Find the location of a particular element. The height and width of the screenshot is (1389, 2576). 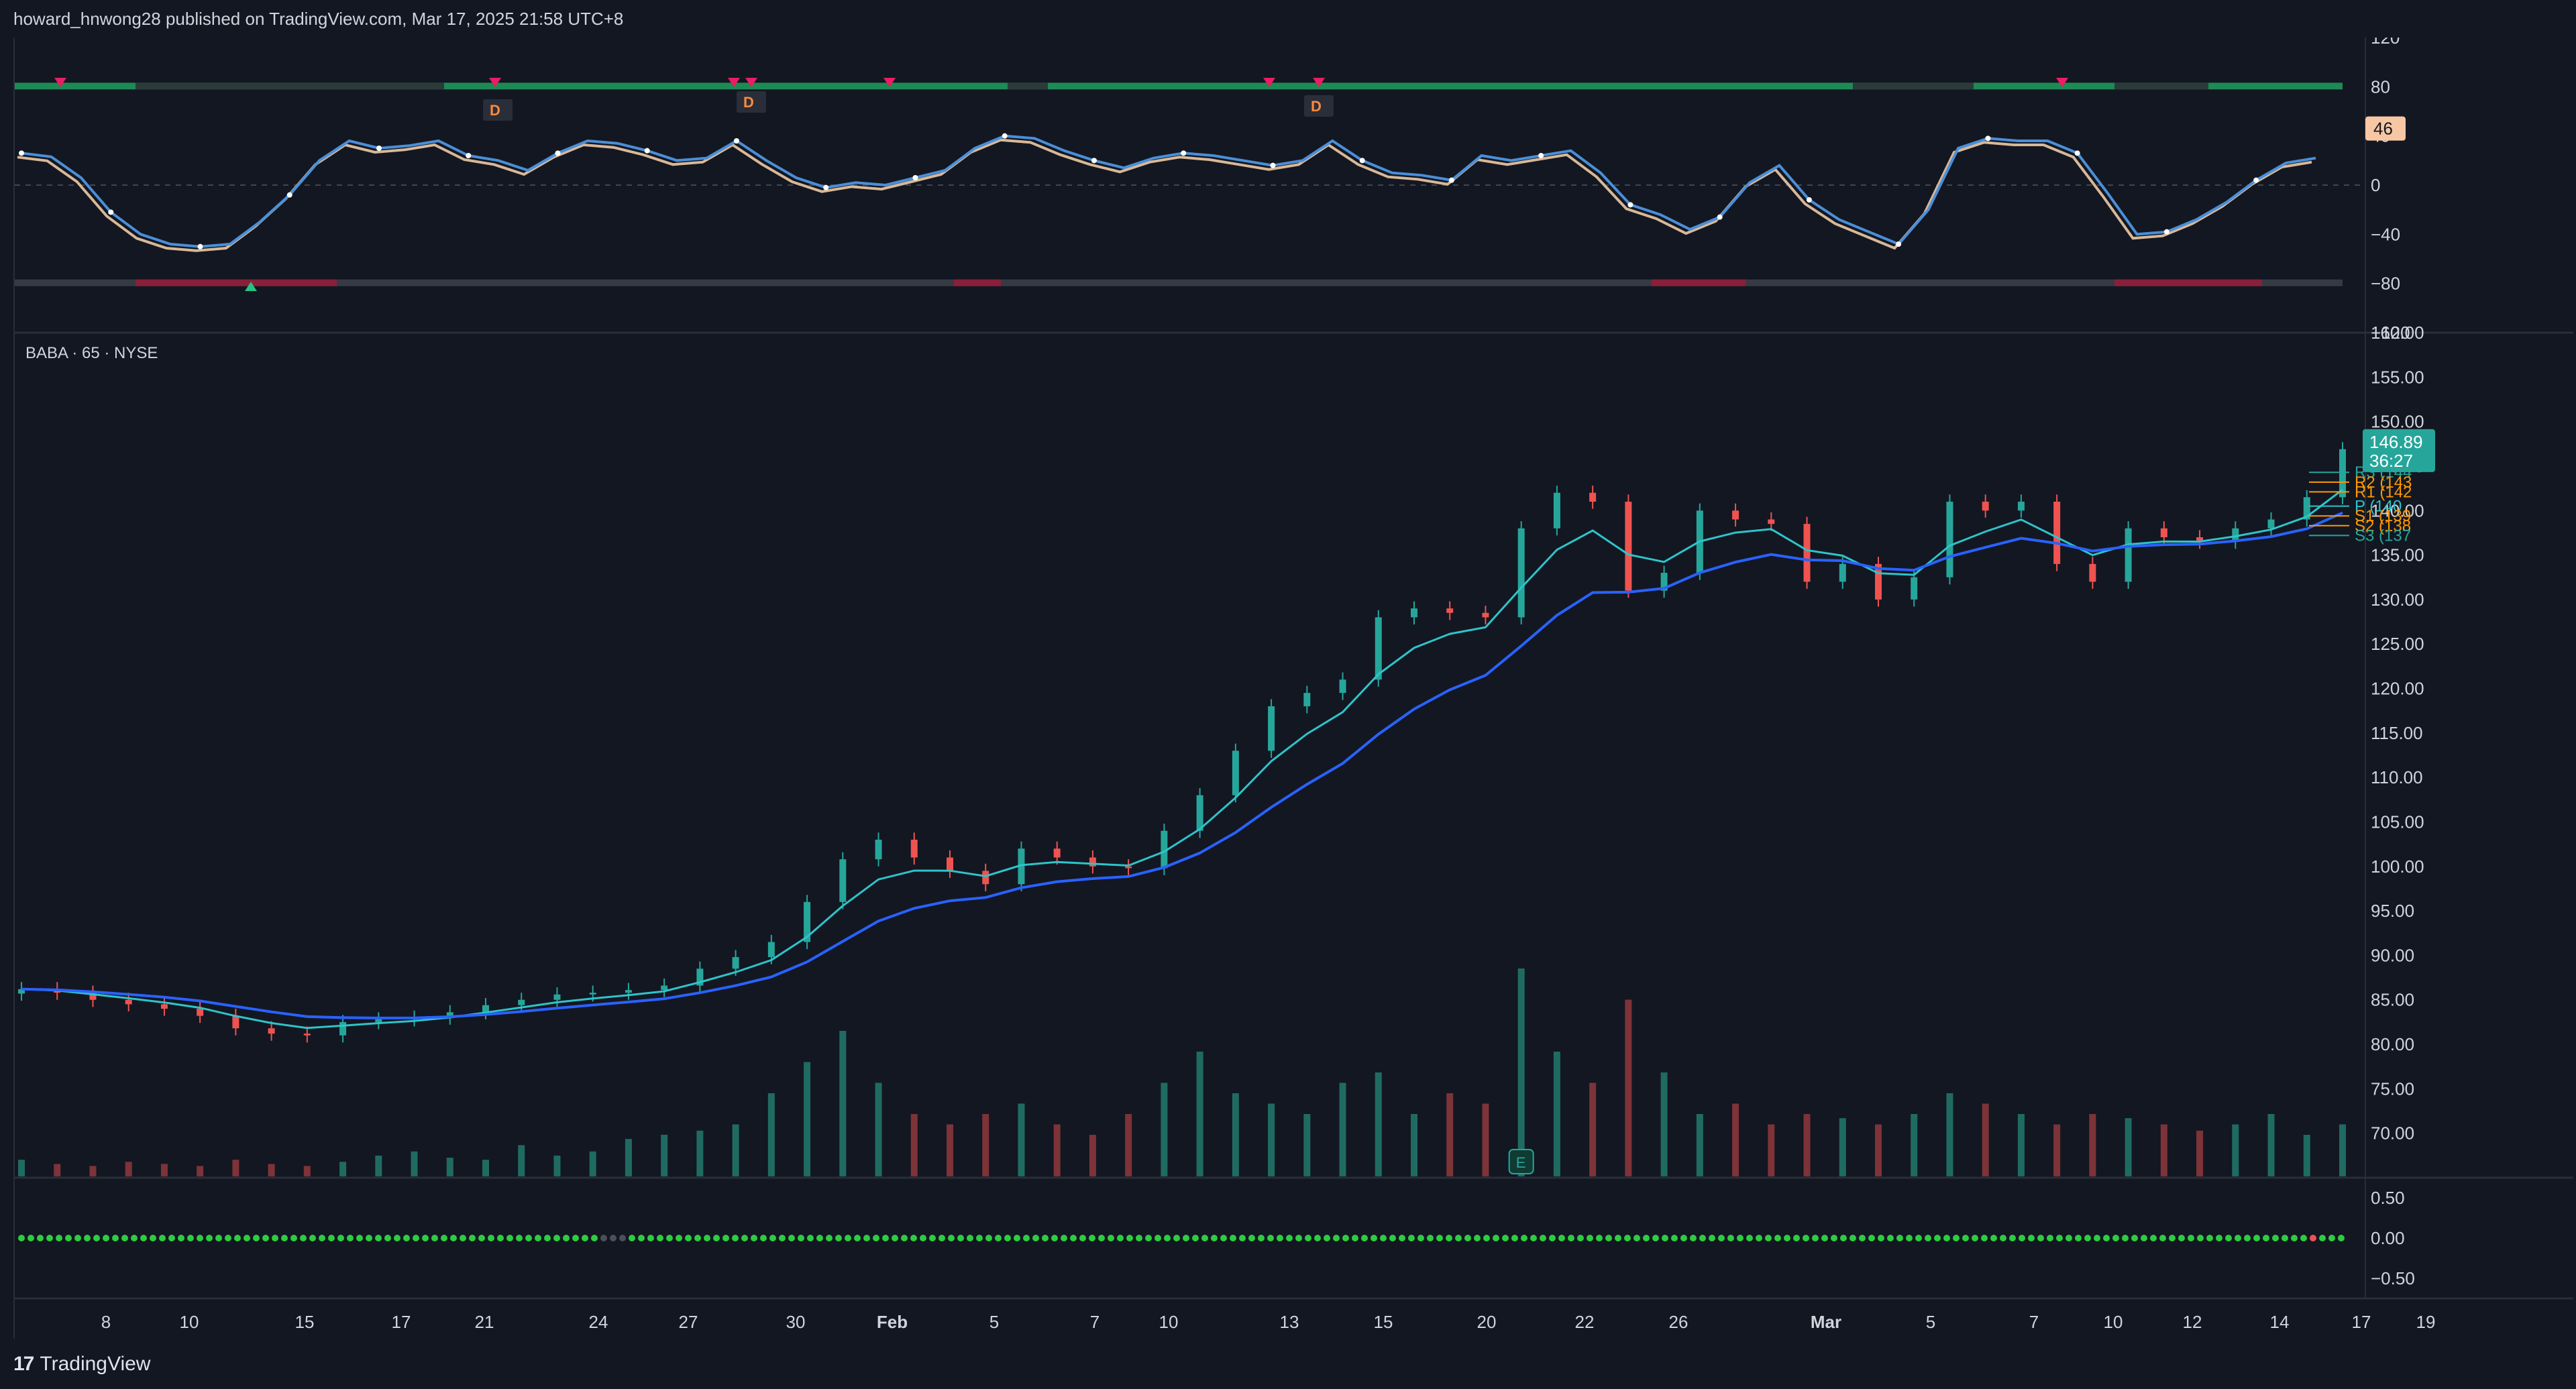

osc-tick-label: 0 is located at coordinates (2375, 185).